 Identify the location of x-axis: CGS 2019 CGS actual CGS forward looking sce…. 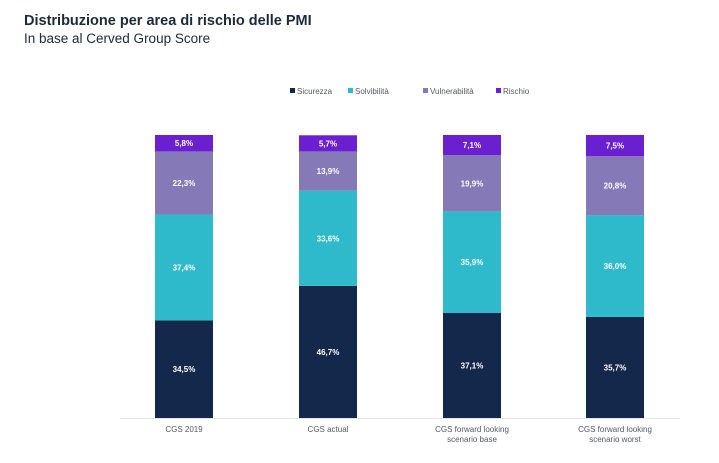
(400, 431).